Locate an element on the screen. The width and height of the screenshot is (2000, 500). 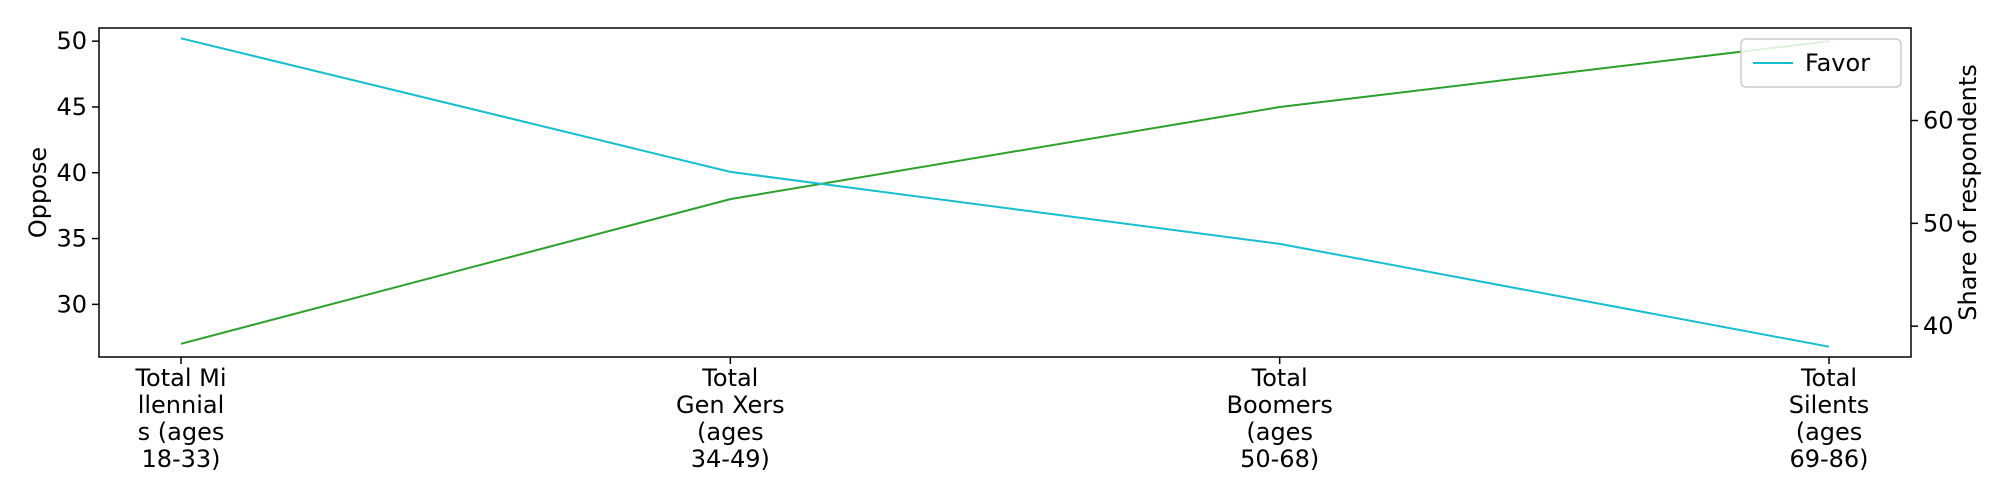
x-tick-label: Total Mi llennial s (ages 18-33) is located at coordinates (180, 418).